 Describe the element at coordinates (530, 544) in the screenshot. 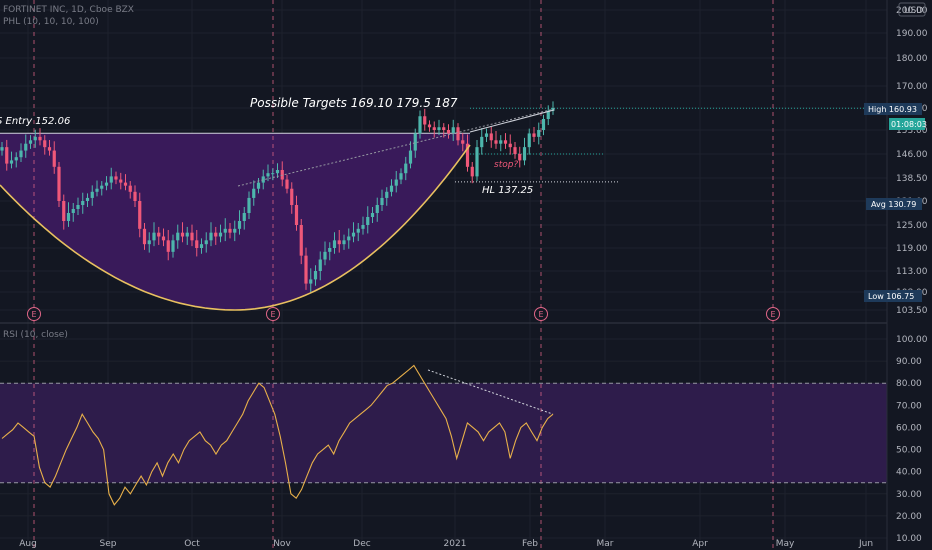

I see `time-tick-6: Feb` at that location.